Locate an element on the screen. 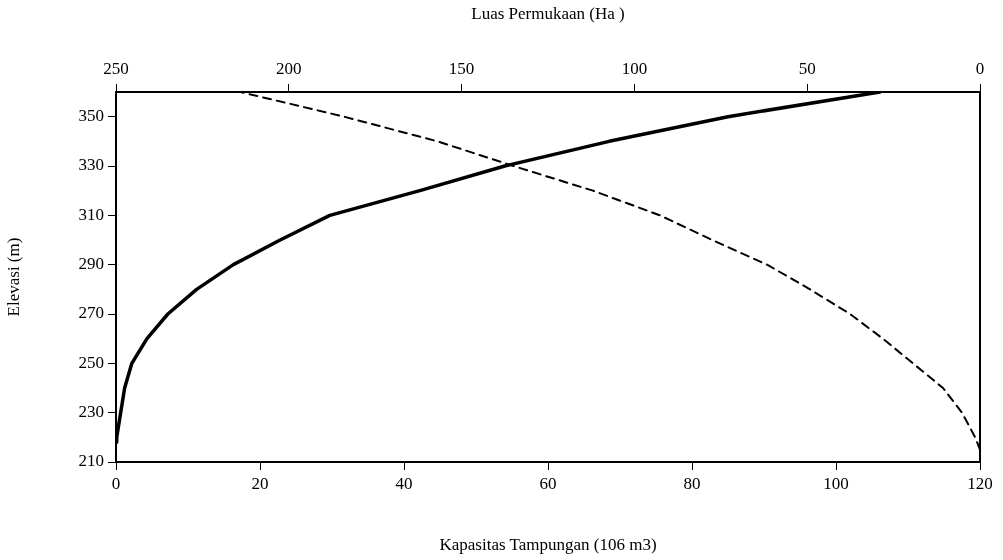 This screenshot has height=560, width=1003. y-tick-label: 210 is located at coordinates (91, 461).